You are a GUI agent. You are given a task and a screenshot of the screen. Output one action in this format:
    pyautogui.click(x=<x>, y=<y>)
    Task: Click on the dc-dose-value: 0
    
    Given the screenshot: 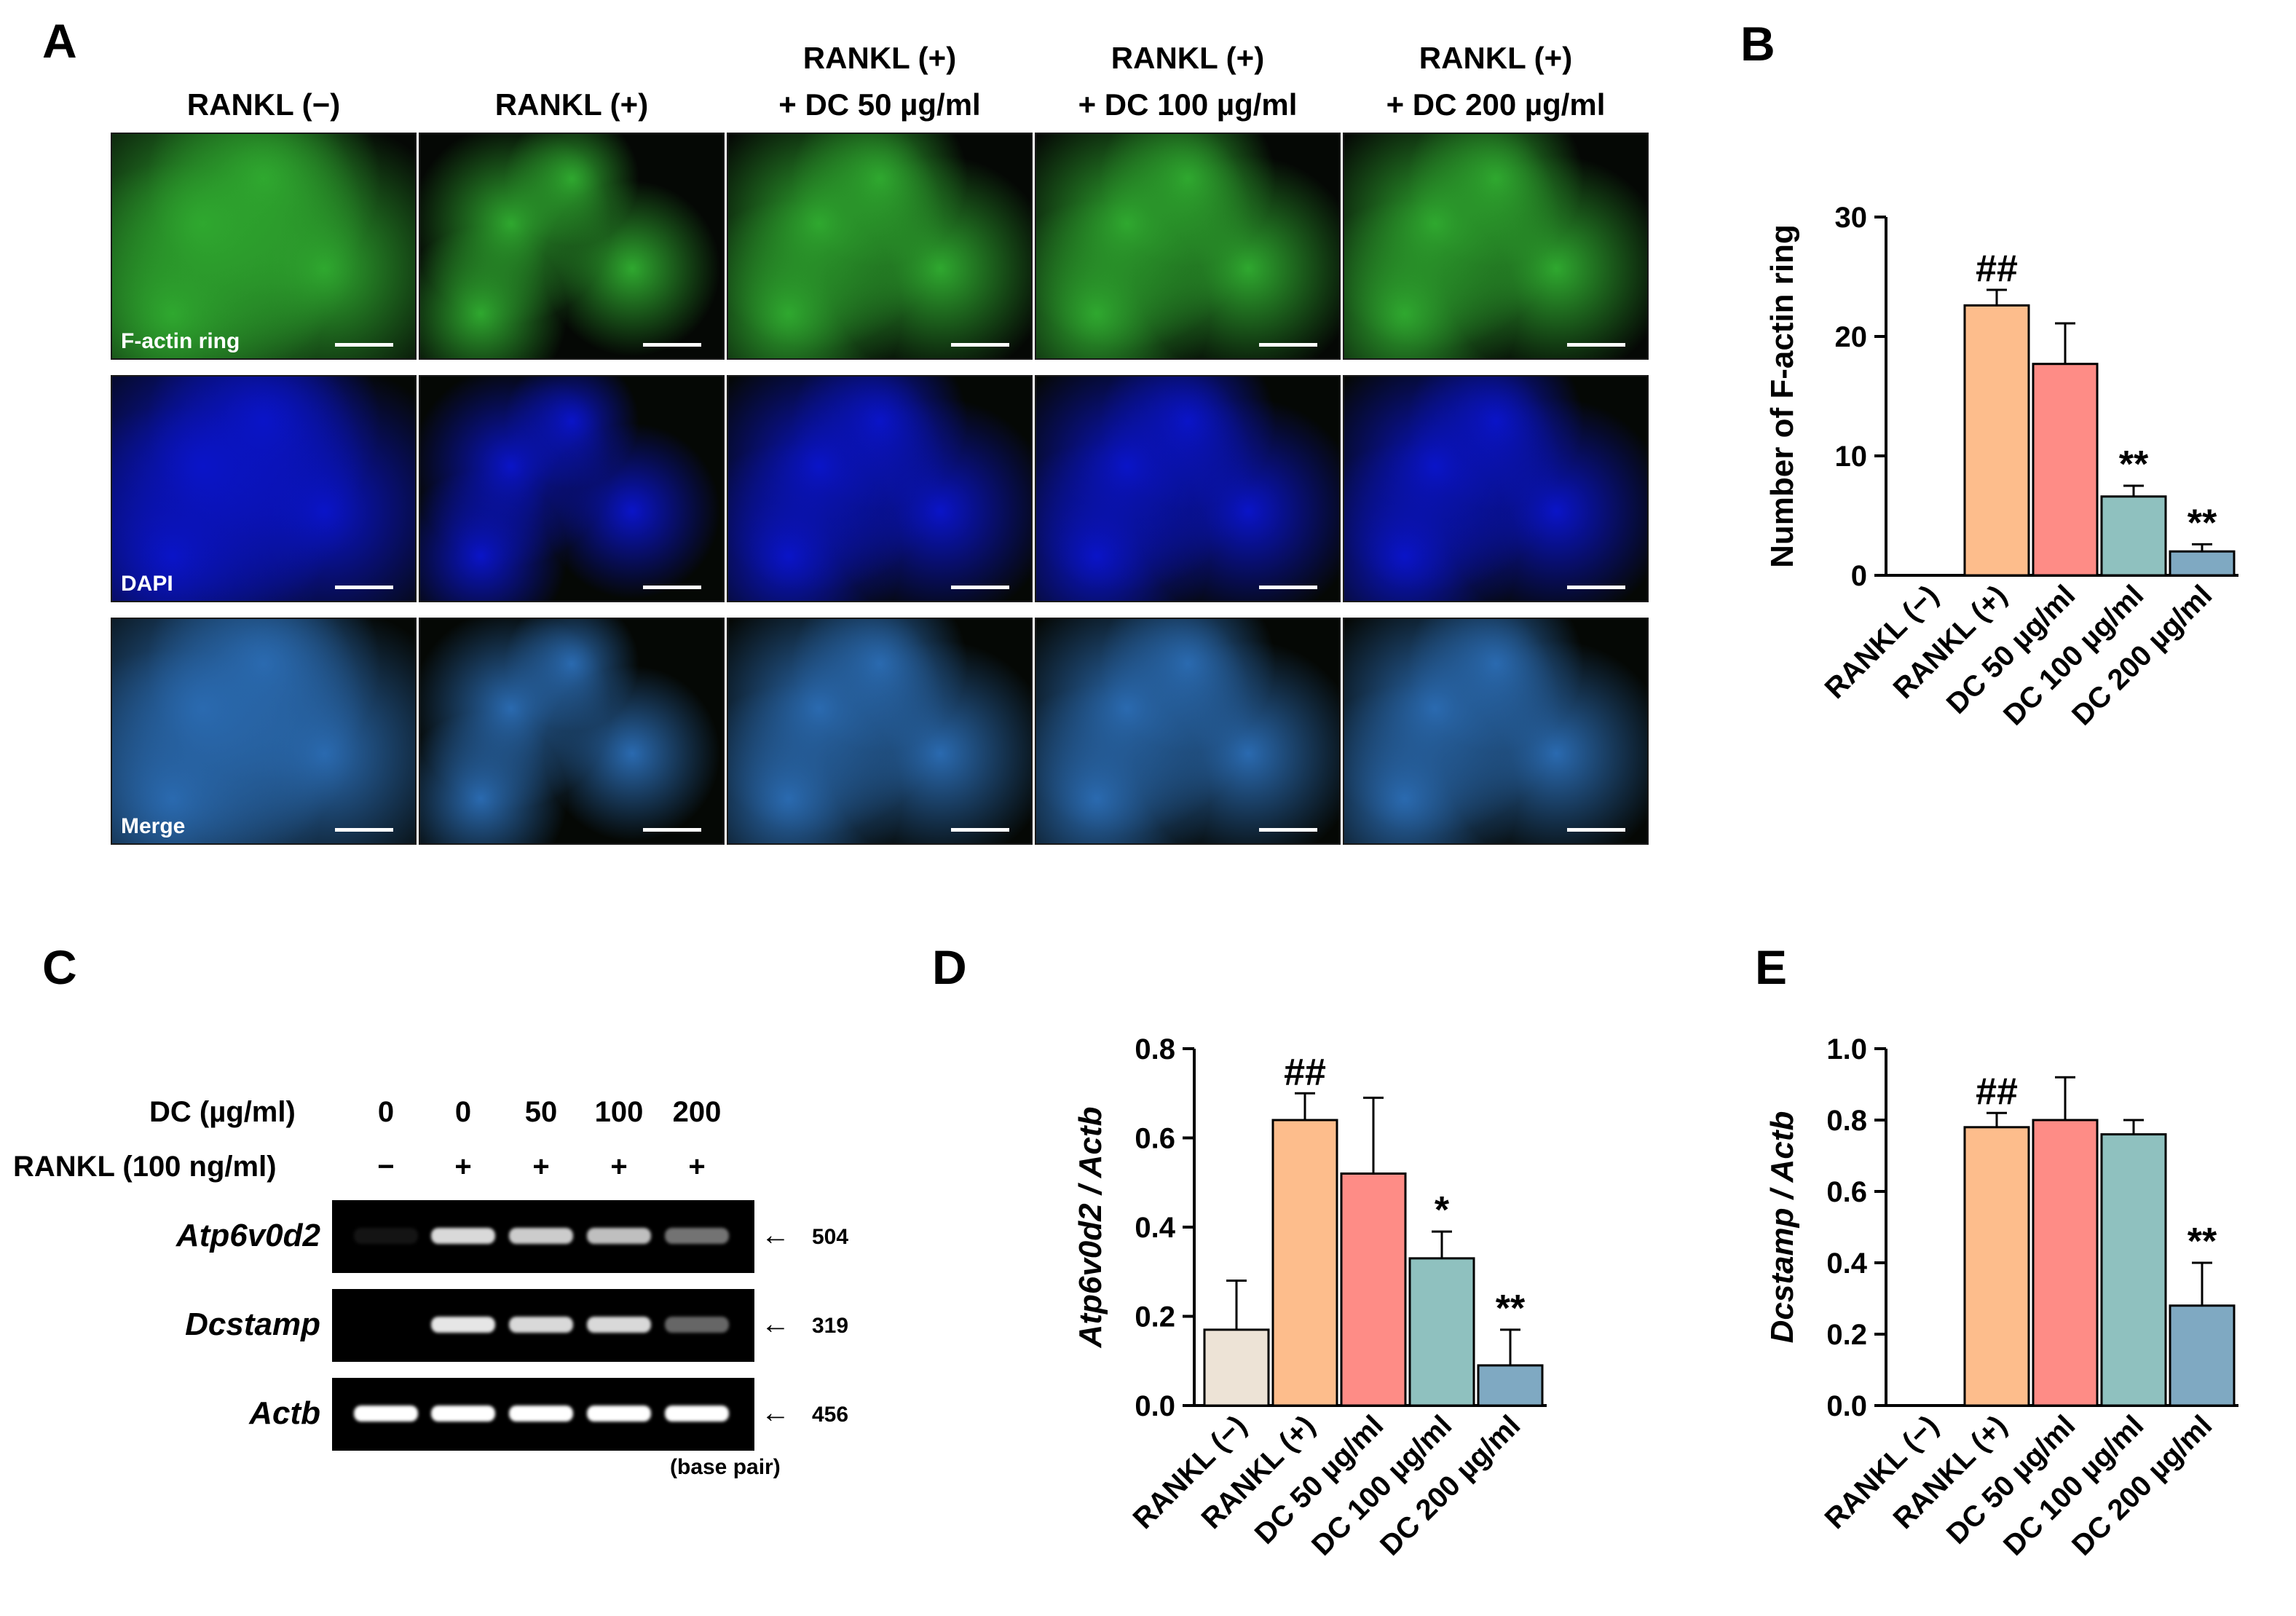 What is the action you would take?
    pyautogui.click(x=463, y=1112)
    